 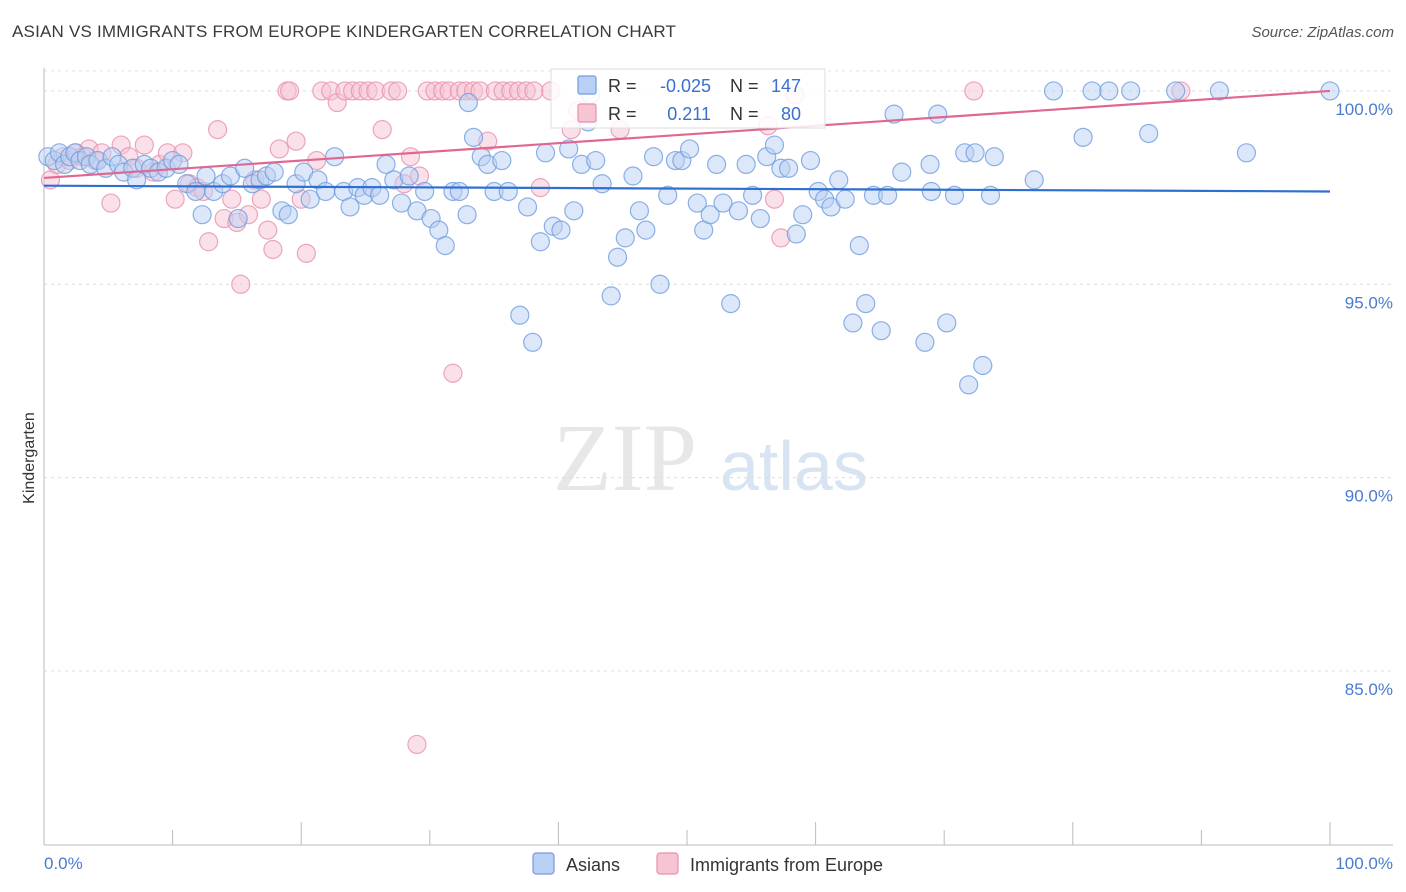 I want to click on y-tick-label-1: 90.0%, so click(x=1369, y=496).